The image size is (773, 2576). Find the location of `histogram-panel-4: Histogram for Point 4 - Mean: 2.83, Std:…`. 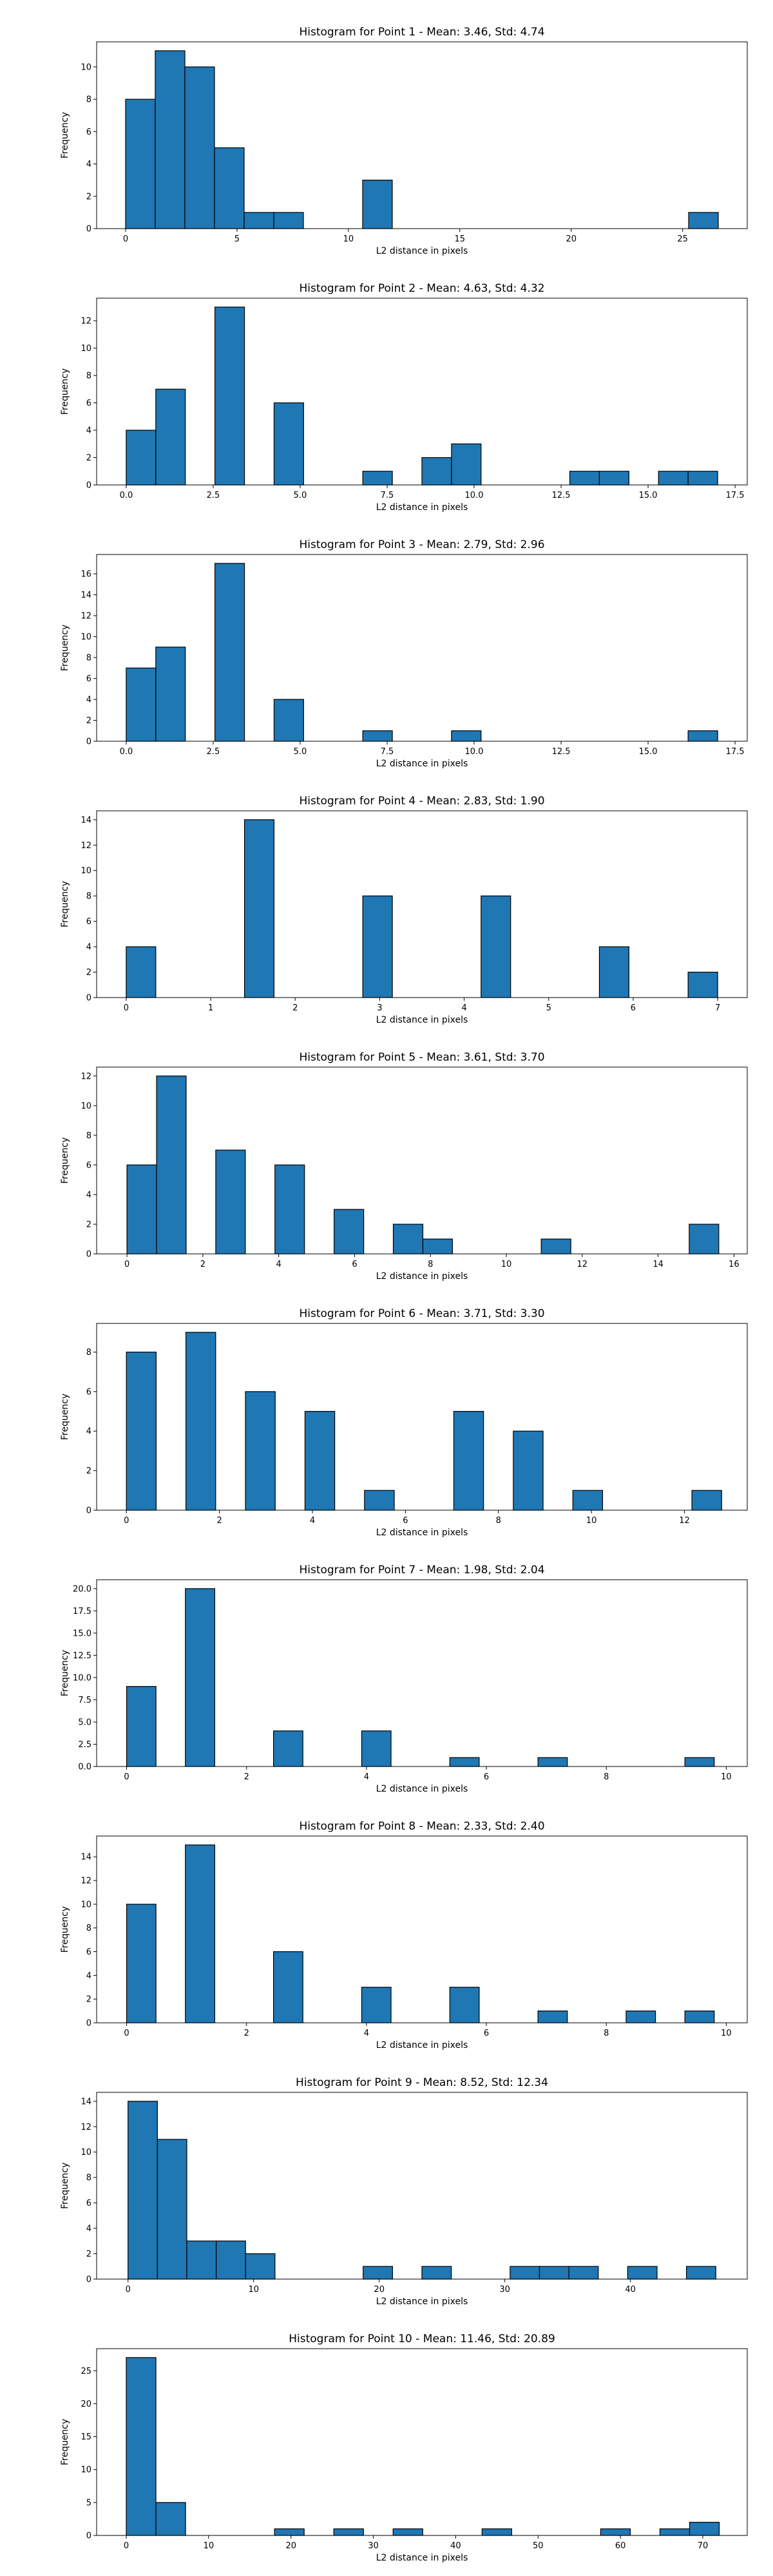

histogram-panel-4: Histogram for Point 4 - Mean: 2.83, Std:… is located at coordinates (386, 897).